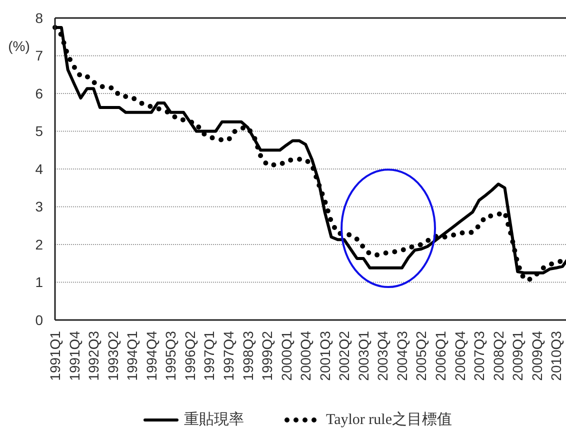  Describe the element at coordinates (39, 282) in the screenshot. I see `y-tick-label: 1` at that location.